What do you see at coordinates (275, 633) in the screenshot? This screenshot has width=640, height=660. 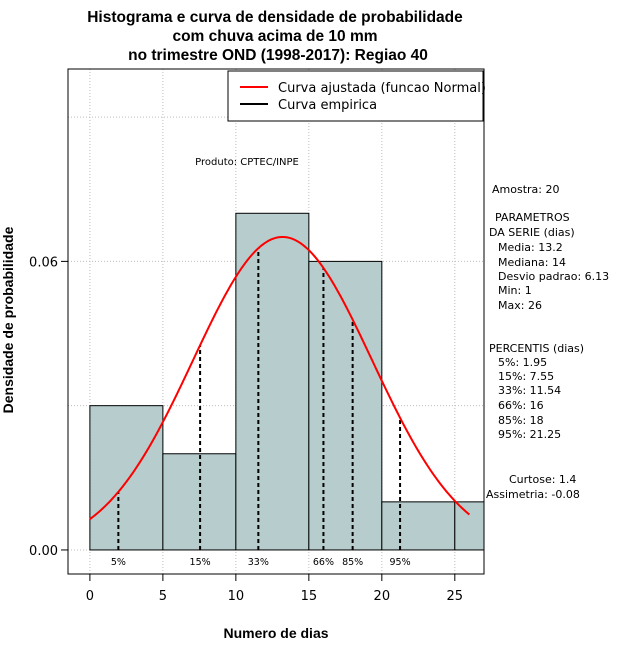 I see `x-axis-title: Numero de dias` at bounding box center [275, 633].